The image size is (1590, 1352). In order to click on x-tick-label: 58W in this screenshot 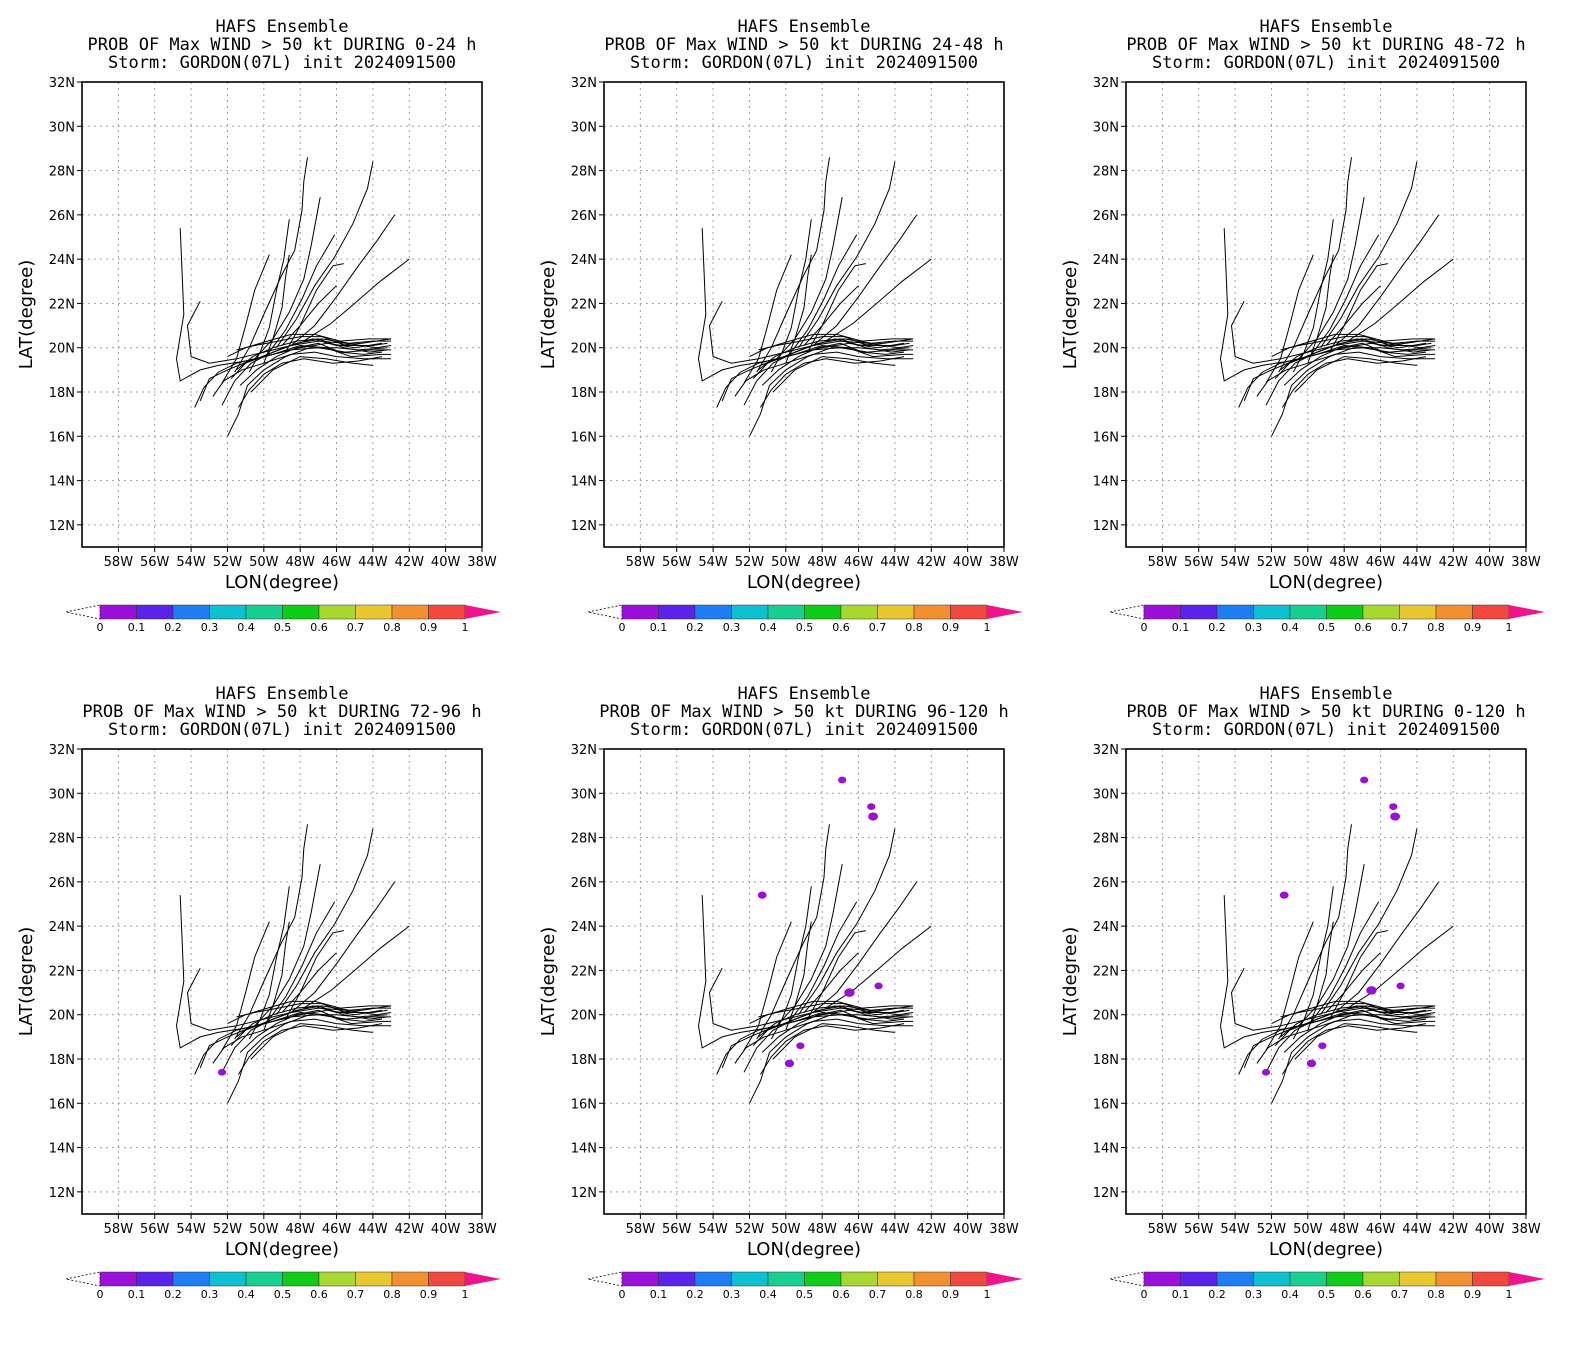, I will do `click(1163, 1229)`.